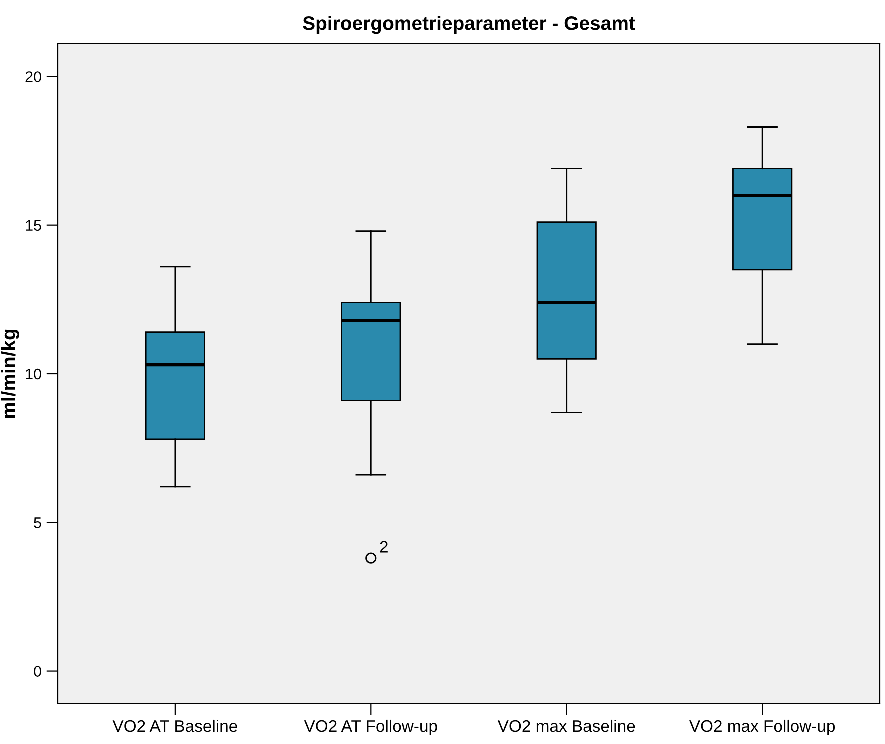 This screenshot has width=885, height=744. Describe the element at coordinates (34, 77) in the screenshot. I see `y-tick-label: 20` at that location.